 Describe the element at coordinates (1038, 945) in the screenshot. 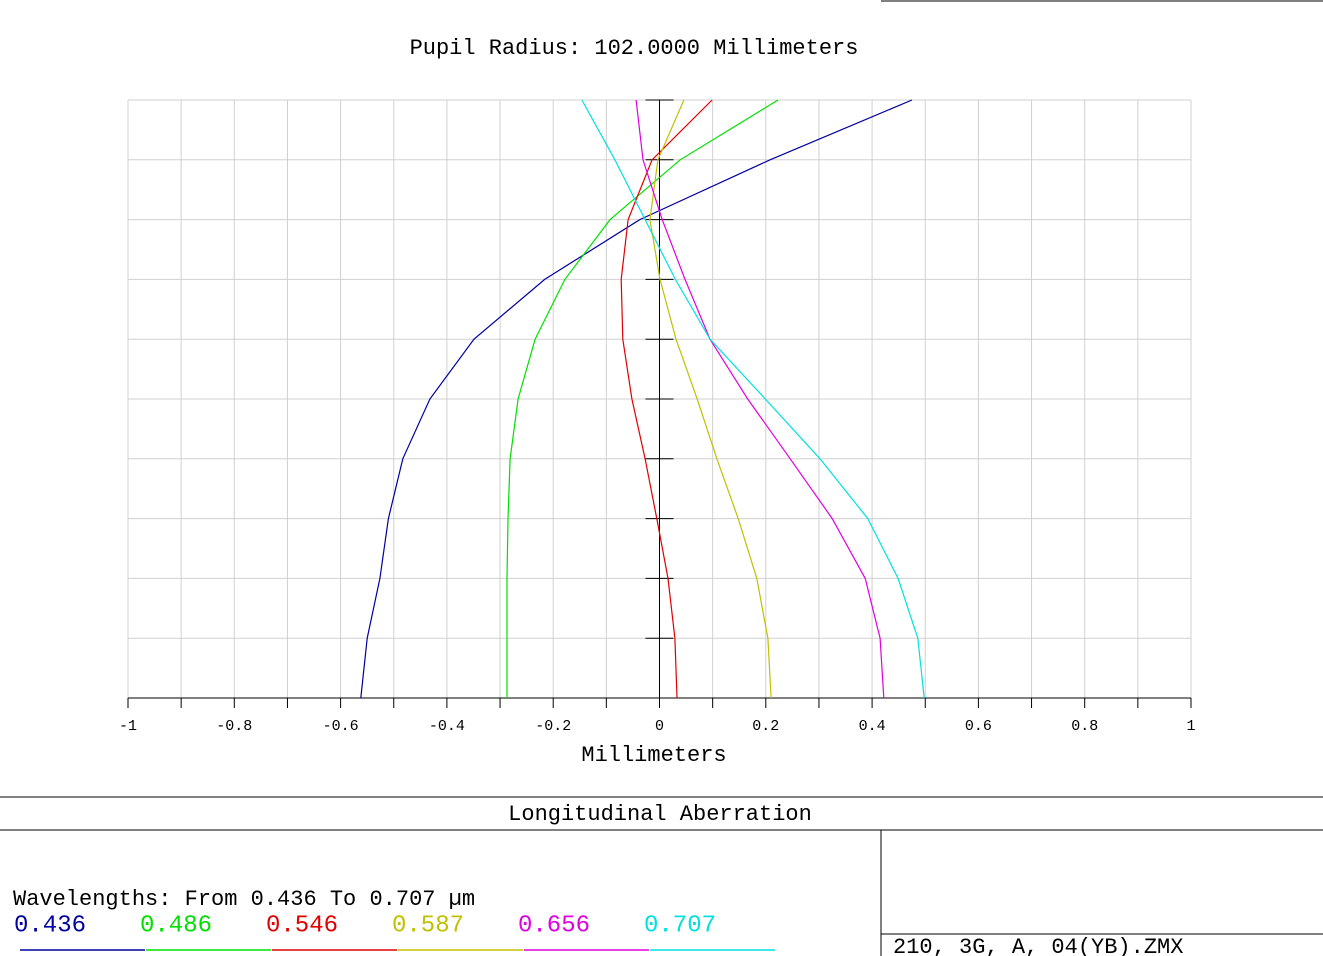

I see `file-name: 210, 3G, A, 04(YB).ZMX` at that location.